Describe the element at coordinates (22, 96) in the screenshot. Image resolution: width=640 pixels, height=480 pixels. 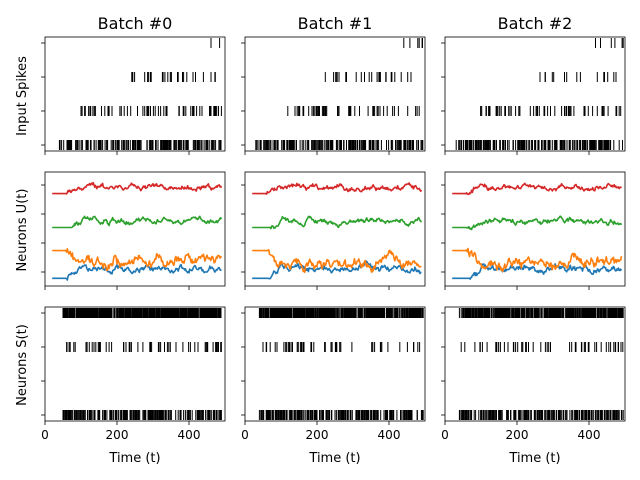
I see `y-axis-label: Input Spikes` at that location.